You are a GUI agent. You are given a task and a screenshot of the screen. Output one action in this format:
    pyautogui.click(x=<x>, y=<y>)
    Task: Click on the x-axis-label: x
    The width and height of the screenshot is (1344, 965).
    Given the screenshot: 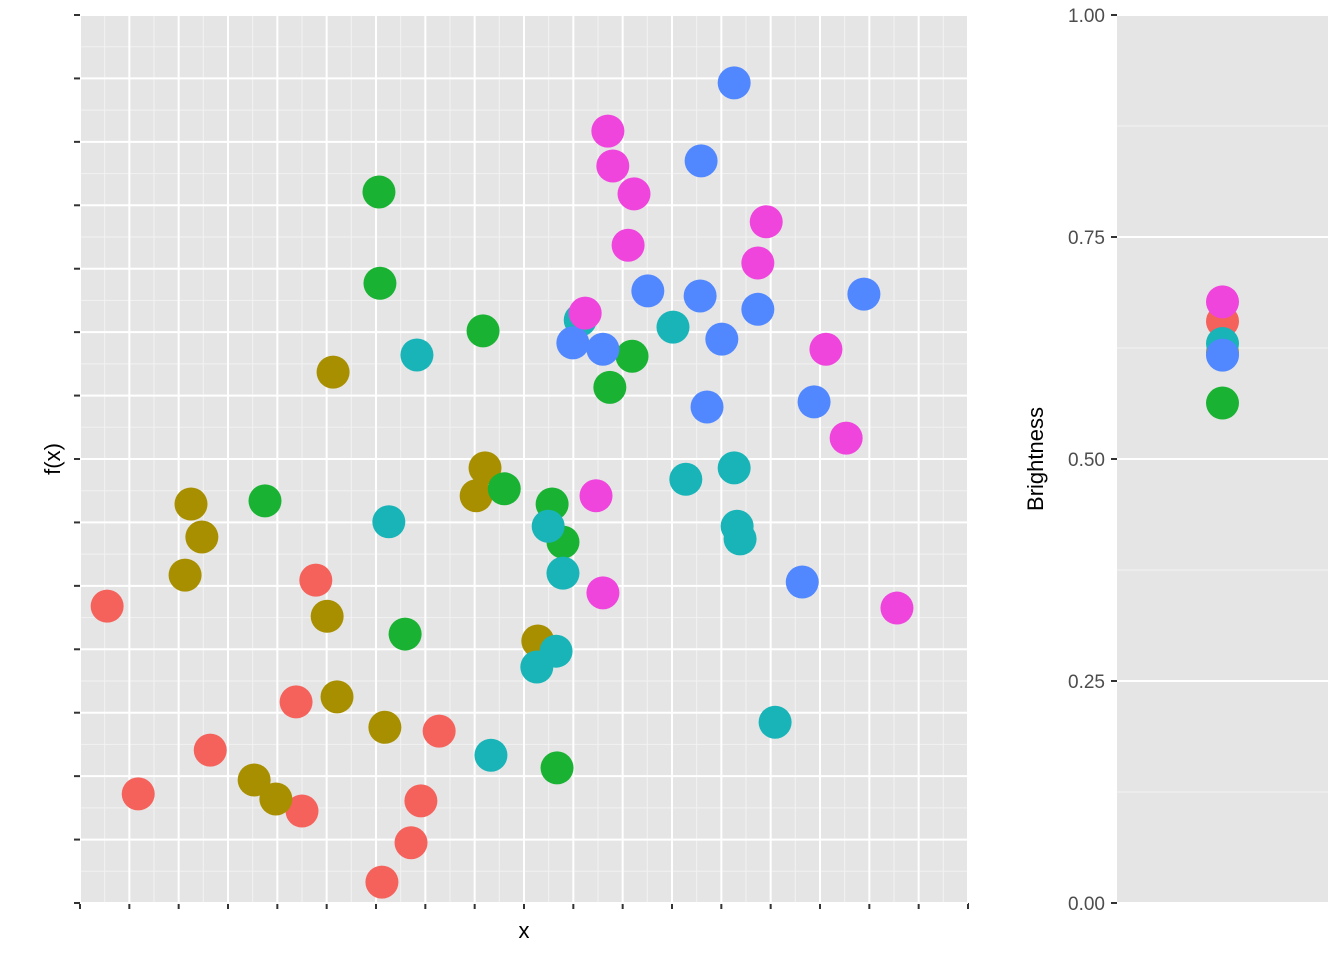 What is the action you would take?
    pyautogui.click(x=524, y=930)
    